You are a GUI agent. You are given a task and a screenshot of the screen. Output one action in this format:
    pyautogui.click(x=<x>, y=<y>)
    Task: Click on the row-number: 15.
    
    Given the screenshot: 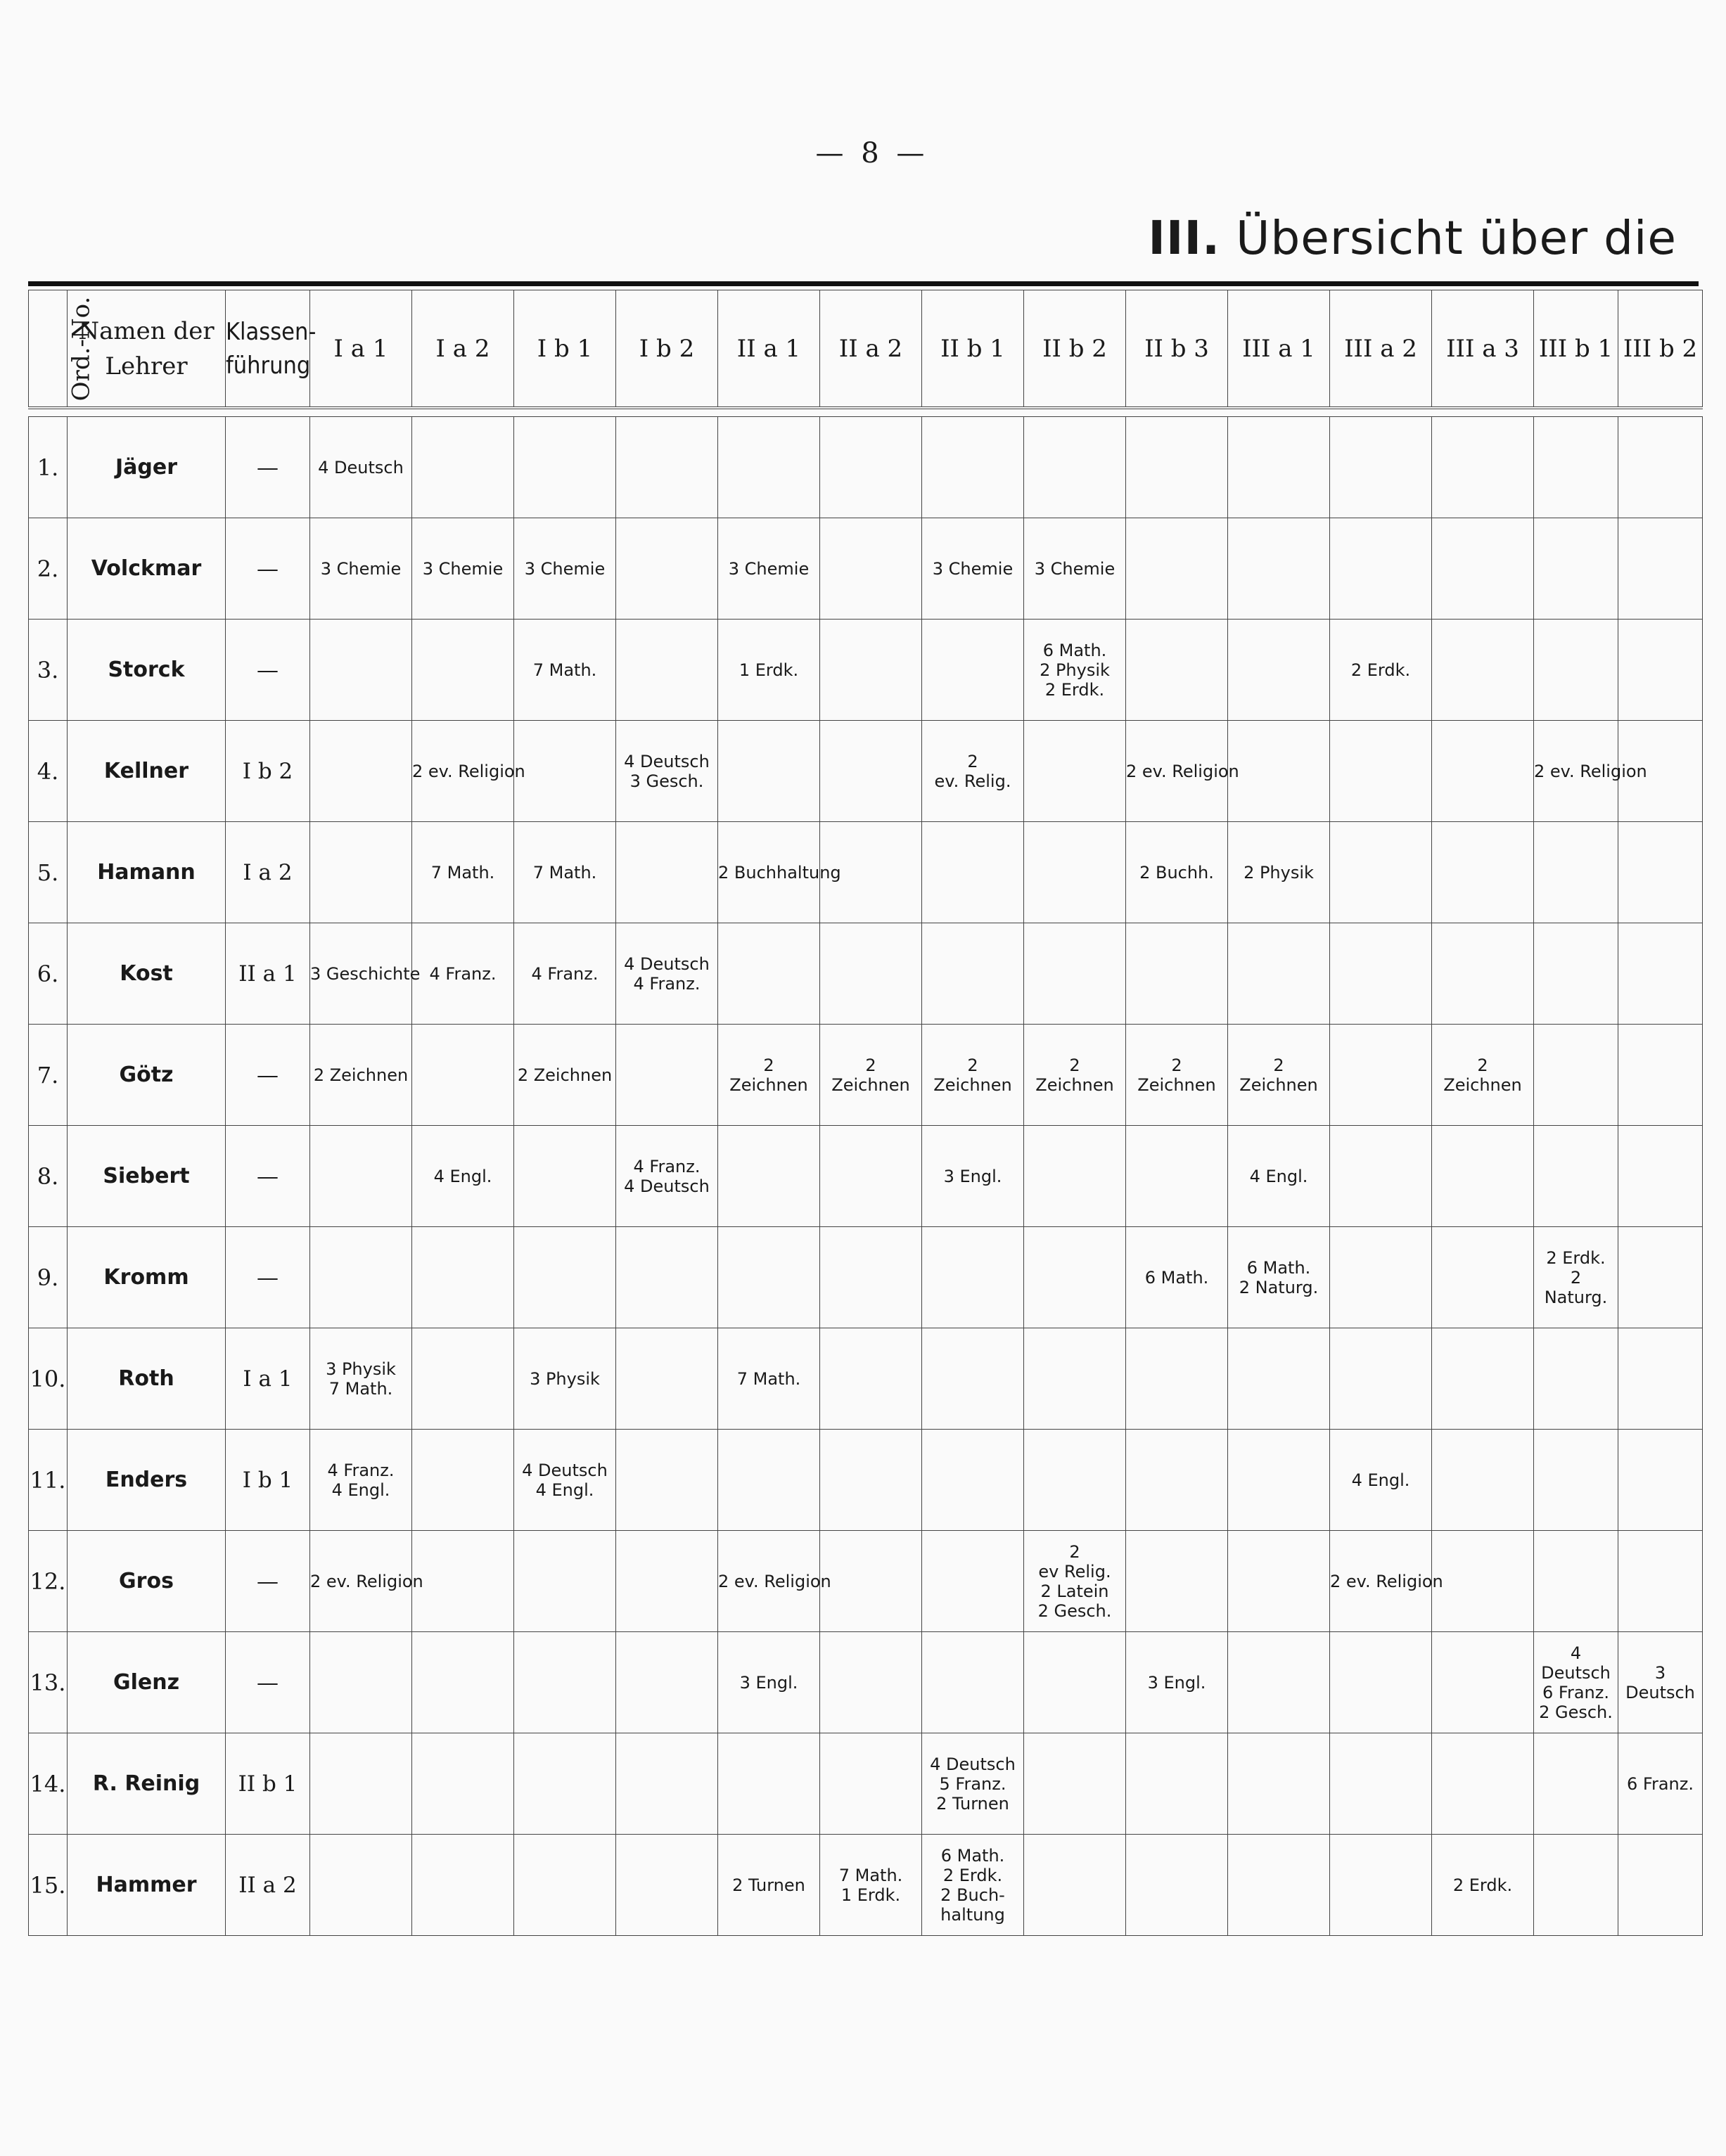 What is the action you would take?
    pyautogui.click(x=48, y=1885)
    